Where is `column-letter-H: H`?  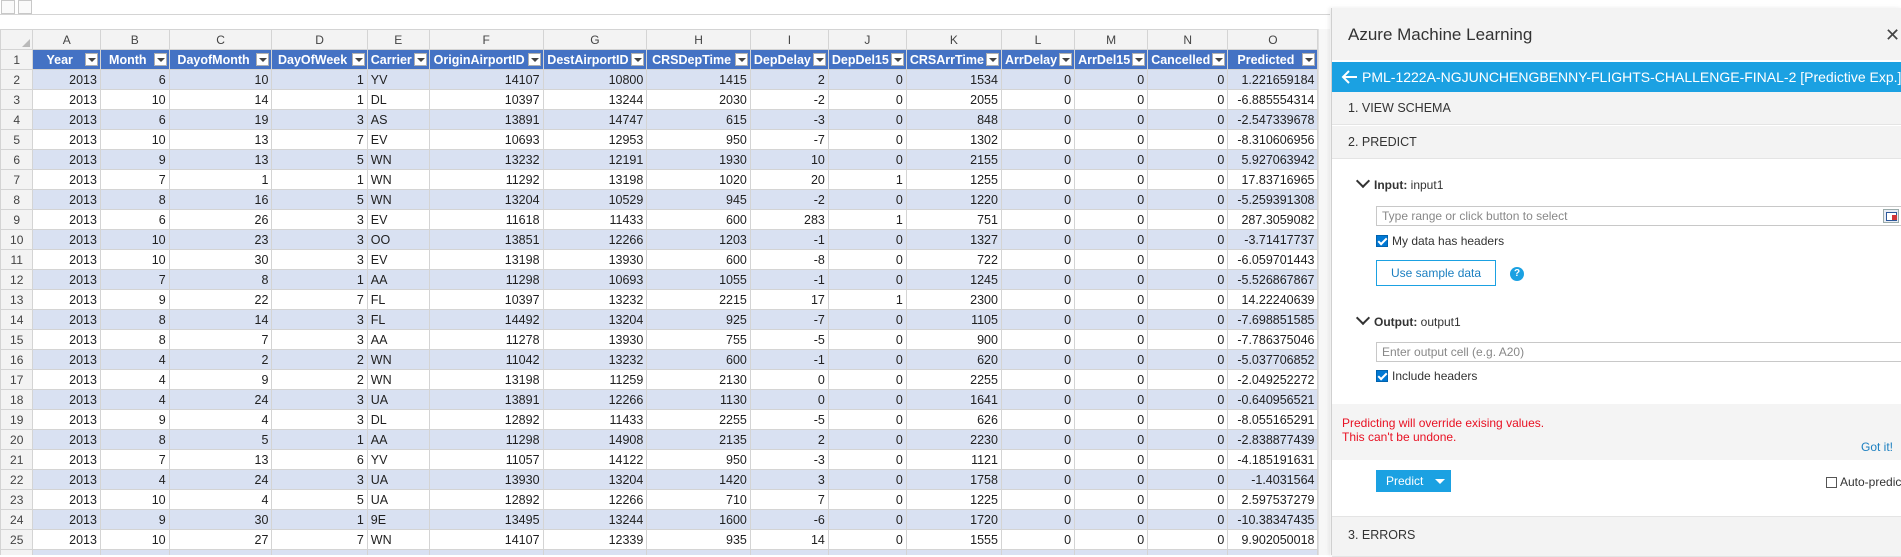 column-letter-H: H is located at coordinates (698, 39).